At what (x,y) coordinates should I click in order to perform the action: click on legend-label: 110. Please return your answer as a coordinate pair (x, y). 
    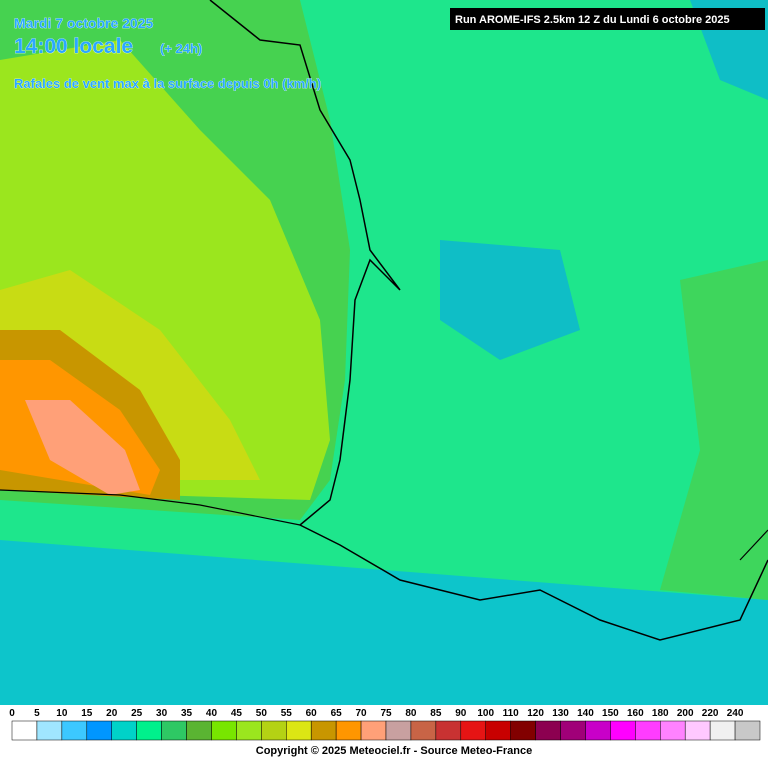
    Looking at the image, I should click on (511, 713).